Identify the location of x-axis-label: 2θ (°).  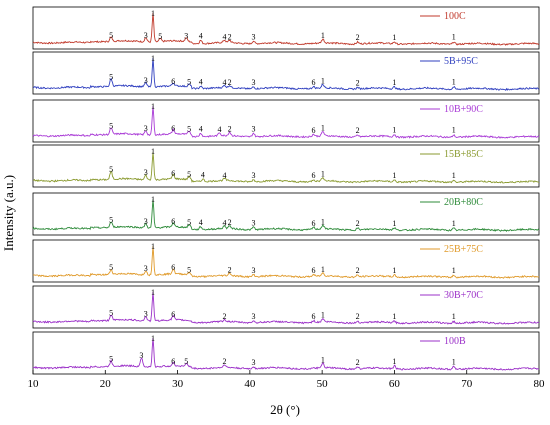
(285, 409).